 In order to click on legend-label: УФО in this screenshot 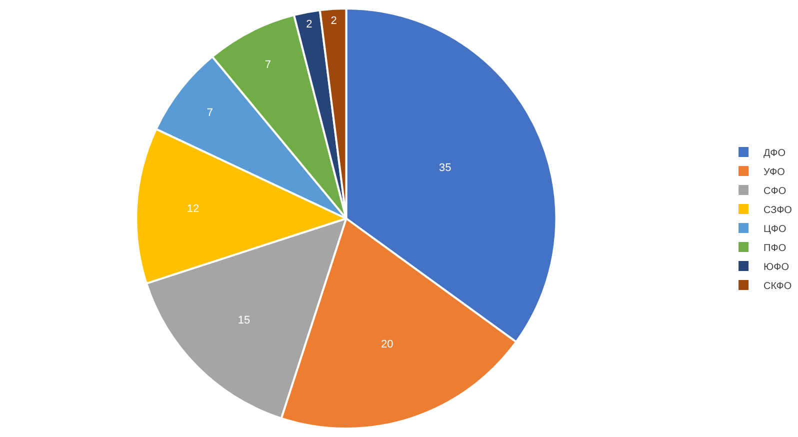, I will do `click(775, 172)`.